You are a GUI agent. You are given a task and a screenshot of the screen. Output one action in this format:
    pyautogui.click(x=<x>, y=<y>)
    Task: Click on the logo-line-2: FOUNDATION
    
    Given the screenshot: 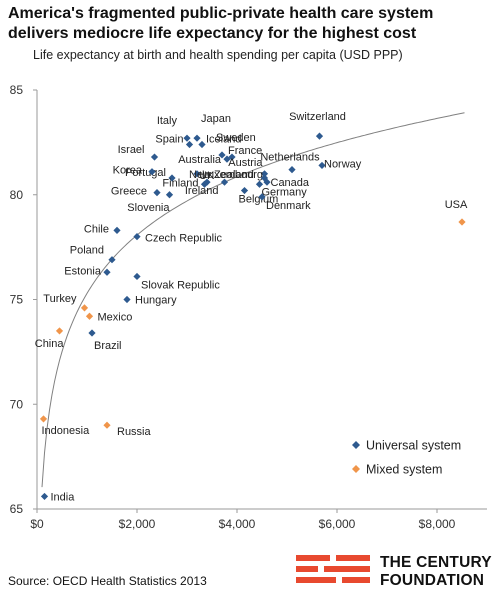 What is the action you would take?
    pyautogui.click(x=432, y=580)
    